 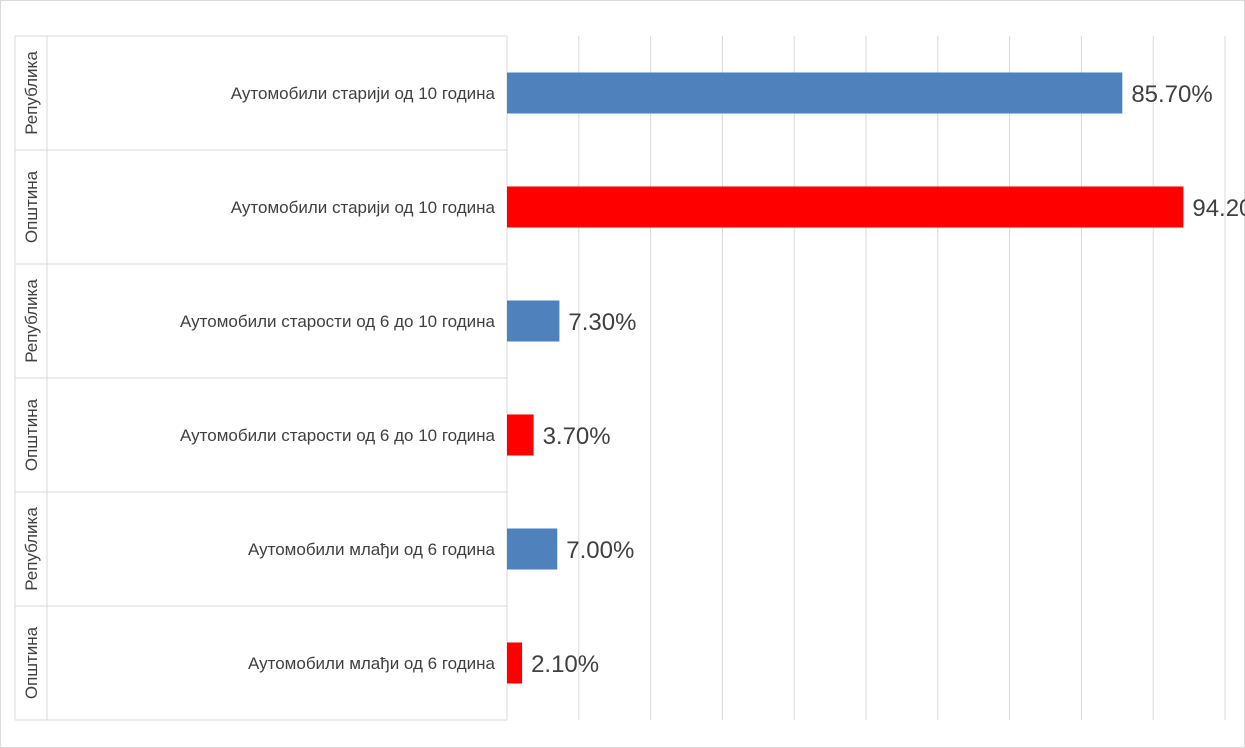 What do you see at coordinates (577, 436) in the screenshot?
I see `data-label: 3.70%` at bounding box center [577, 436].